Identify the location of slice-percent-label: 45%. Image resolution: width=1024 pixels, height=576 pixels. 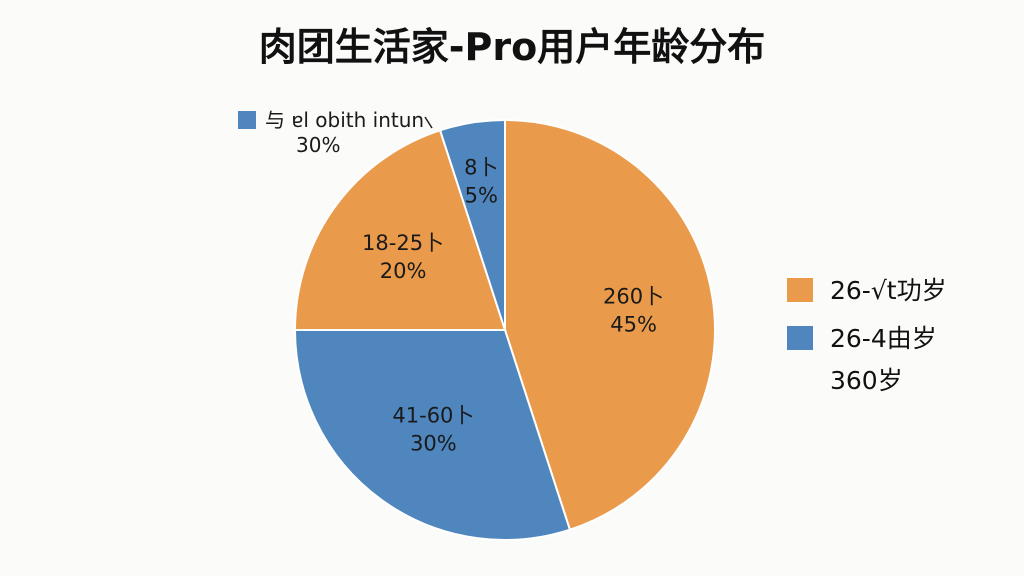
(633, 325).